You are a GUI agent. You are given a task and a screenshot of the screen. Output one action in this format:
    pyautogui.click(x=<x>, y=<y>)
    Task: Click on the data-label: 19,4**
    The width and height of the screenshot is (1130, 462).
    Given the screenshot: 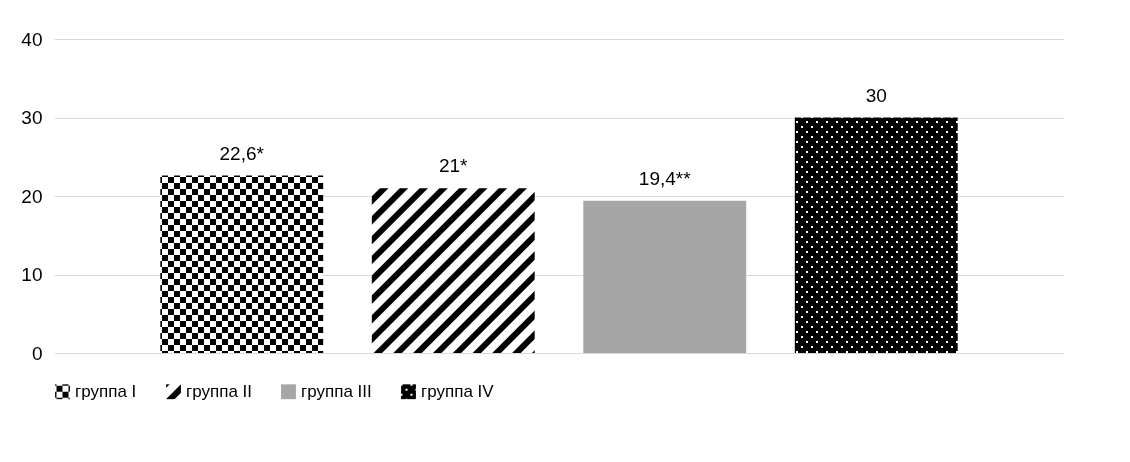 What is the action you would take?
    pyautogui.click(x=665, y=178)
    